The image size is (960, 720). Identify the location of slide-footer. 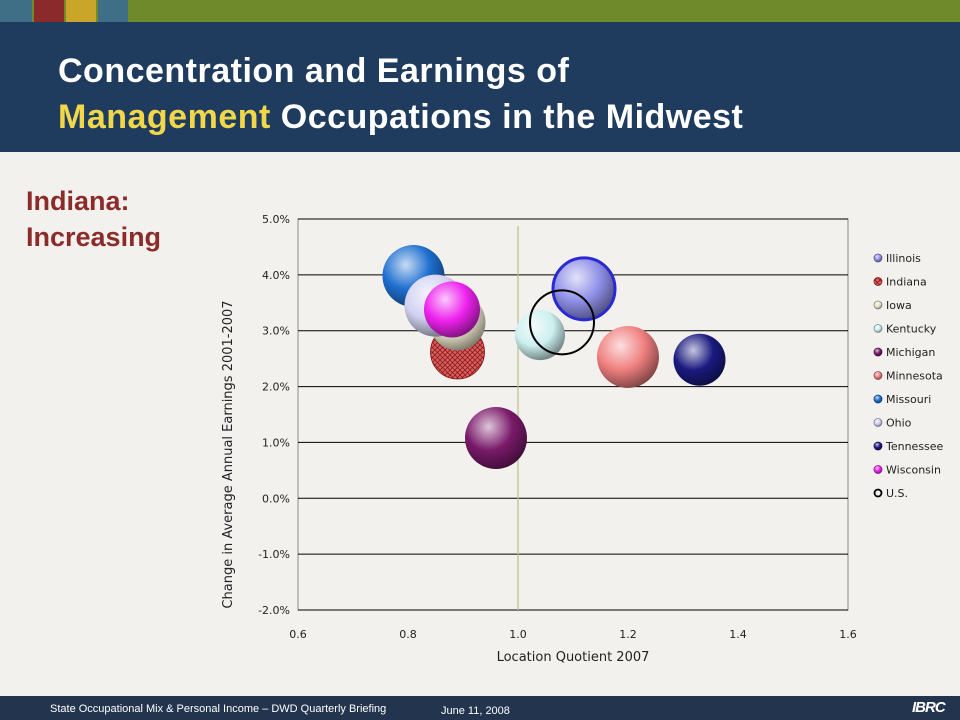
(480, 708).